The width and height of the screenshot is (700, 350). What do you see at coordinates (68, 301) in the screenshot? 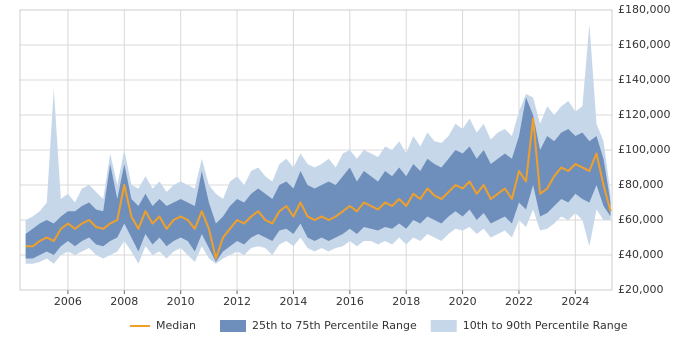
I see `x-tick-label: 2006` at bounding box center [68, 301].